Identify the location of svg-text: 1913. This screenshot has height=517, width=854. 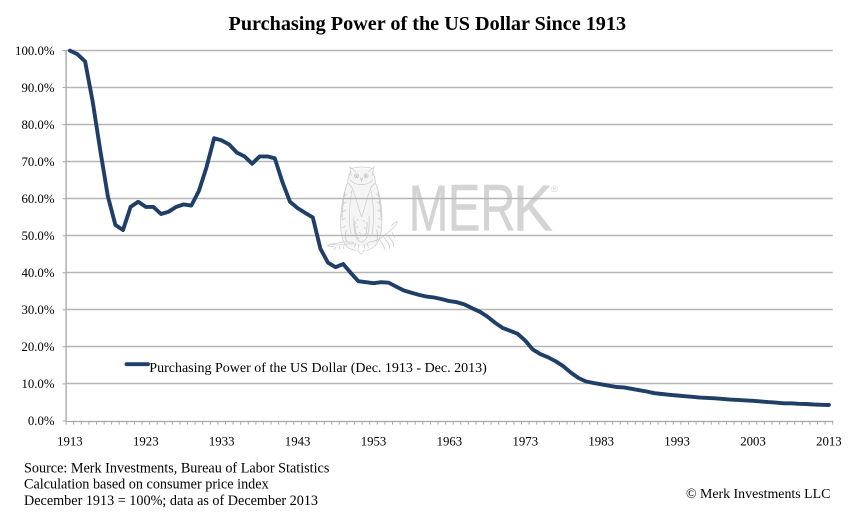
(70, 442).